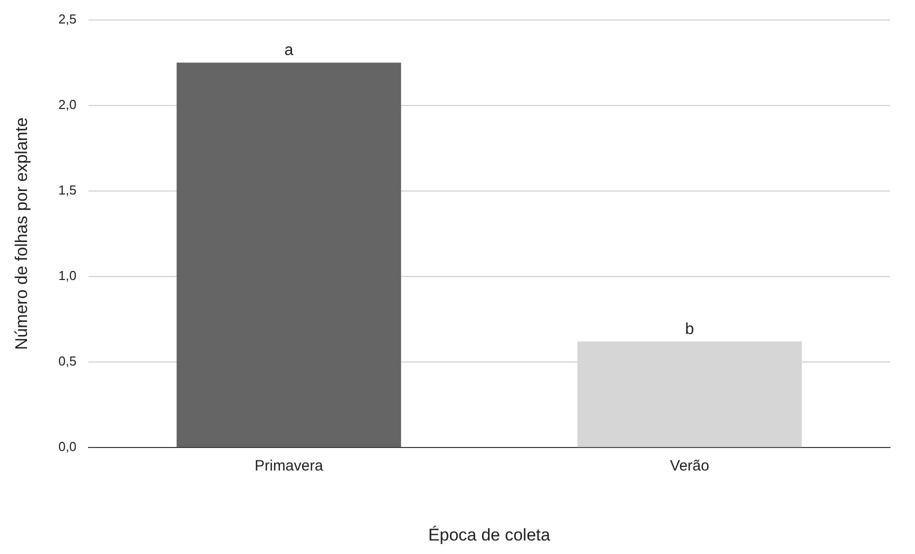  What do you see at coordinates (289, 50) in the screenshot?
I see `annotation: a` at bounding box center [289, 50].